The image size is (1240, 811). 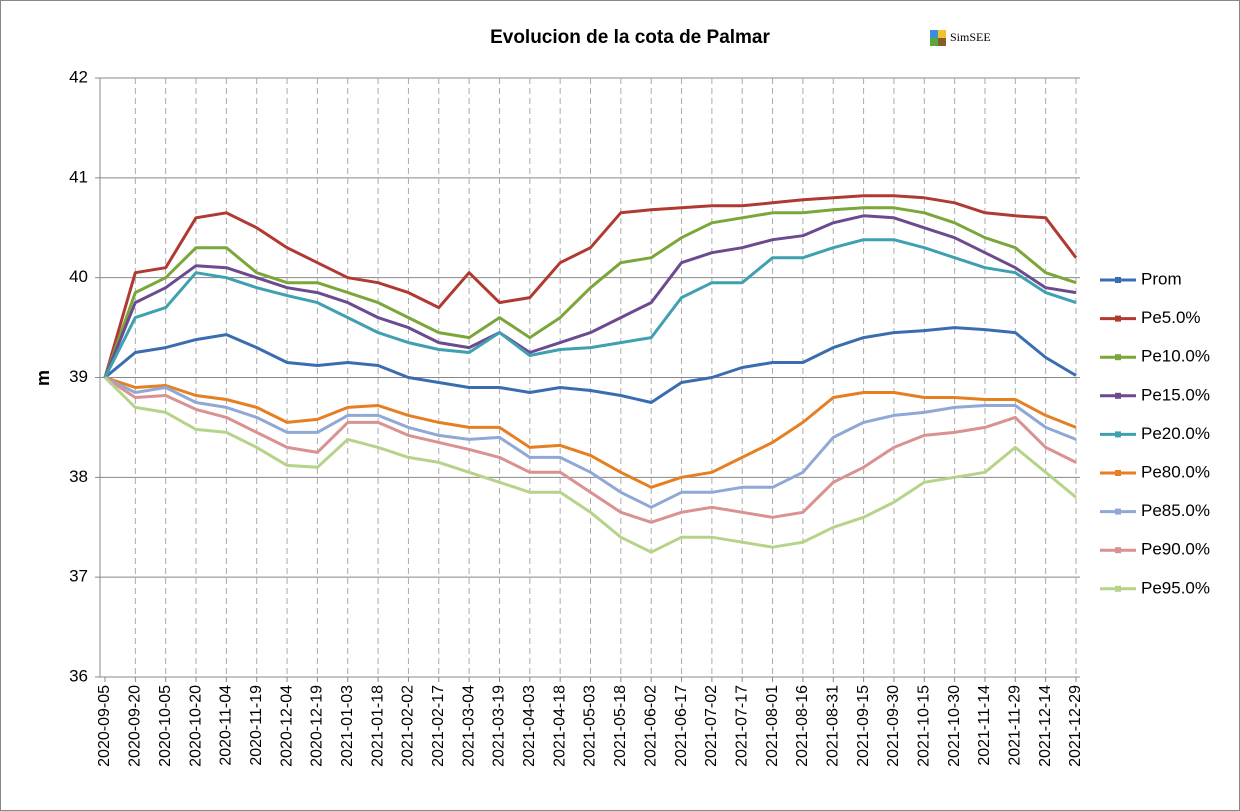 What do you see at coordinates (377, 726) in the screenshot?
I see `x-tick-label: 2021-01-18` at bounding box center [377, 726].